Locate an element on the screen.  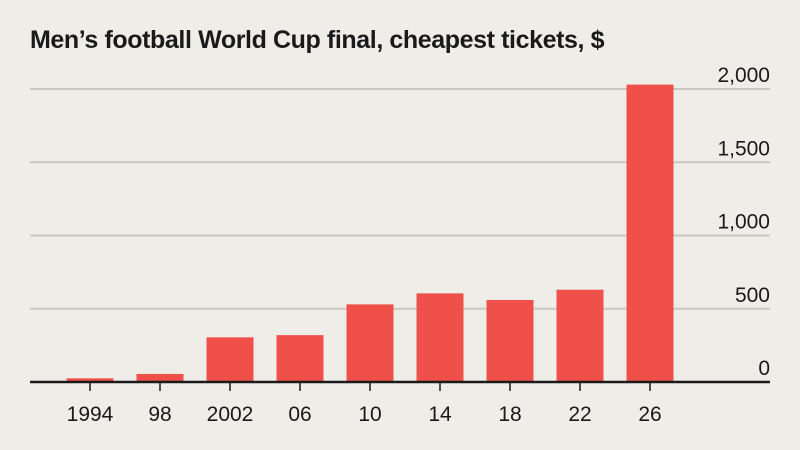
bar-2002 is located at coordinates (230, 359).